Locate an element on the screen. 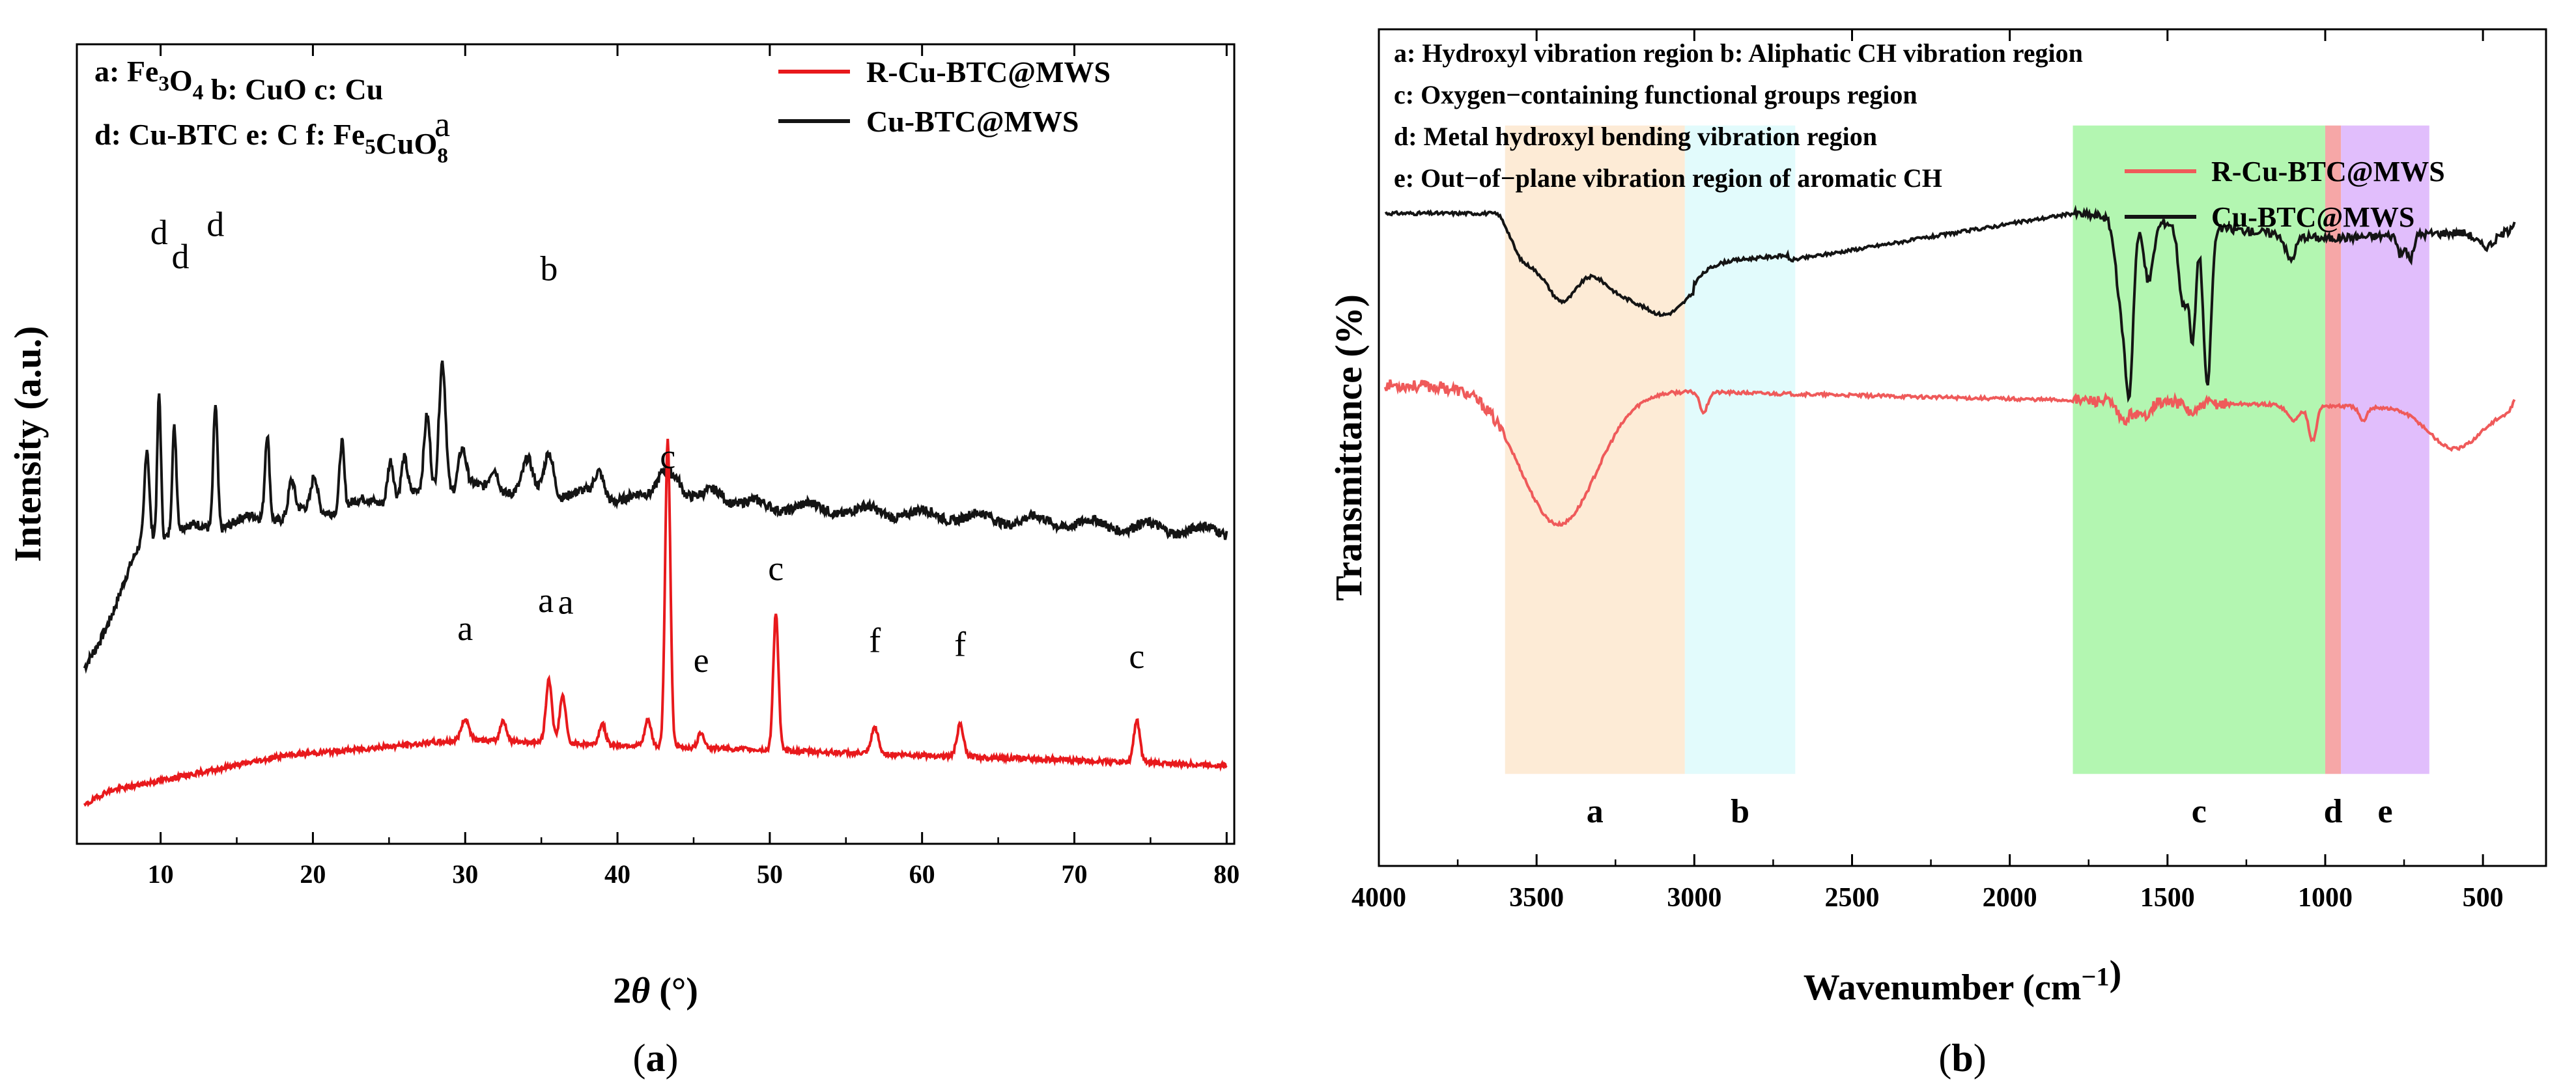 The image size is (2576, 1086). x-tick-label: 2500 is located at coordinates (1851, 898).